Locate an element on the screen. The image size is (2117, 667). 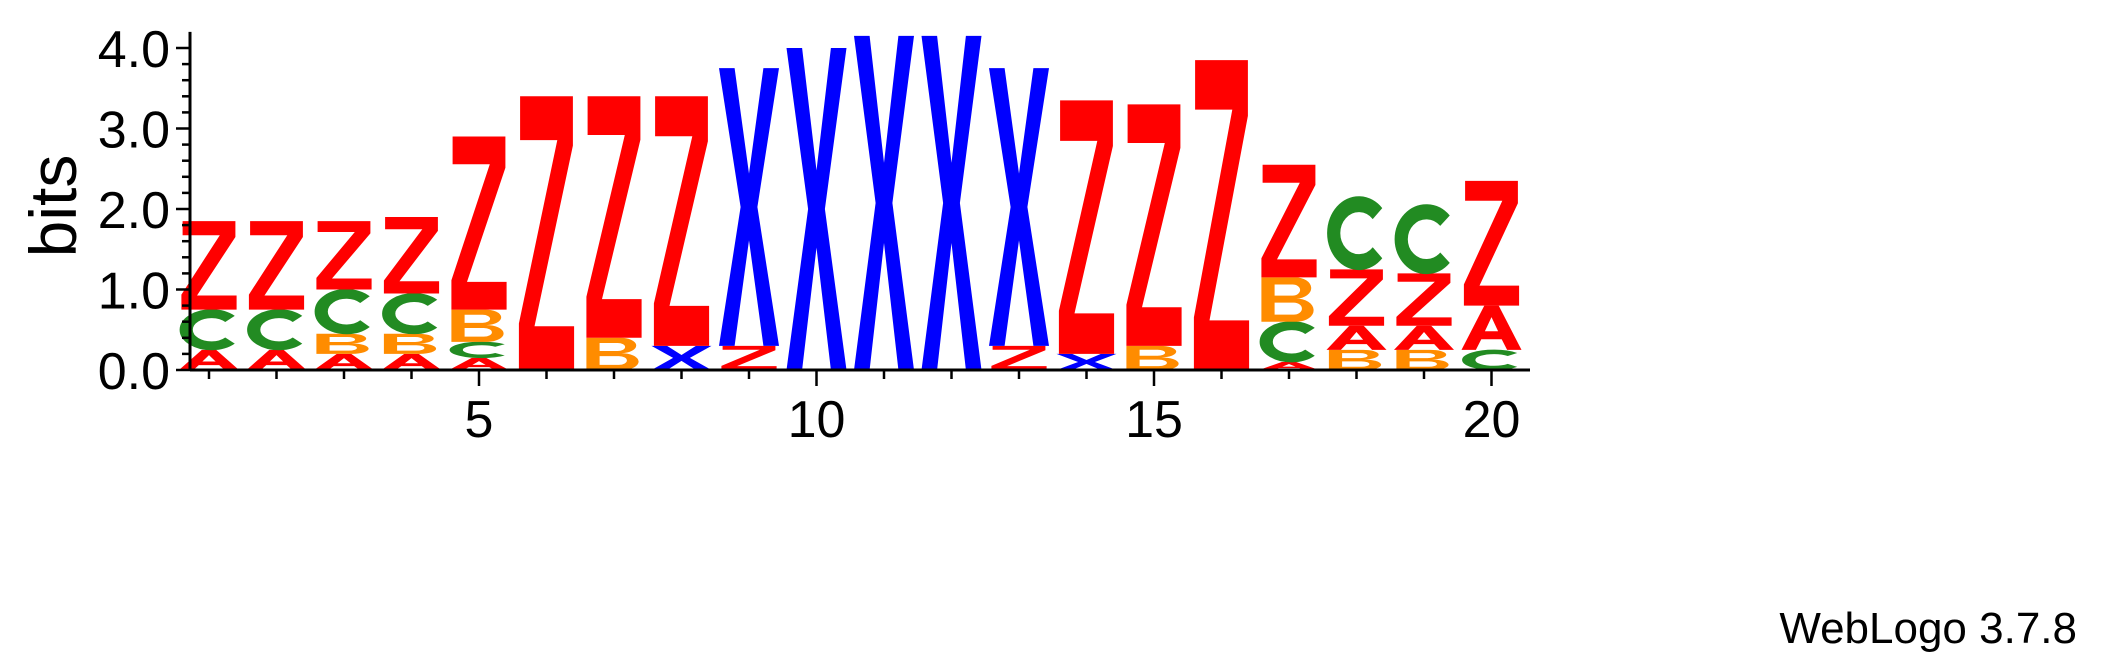
x-tick-label: 5 is located at coordinates (479, 420).